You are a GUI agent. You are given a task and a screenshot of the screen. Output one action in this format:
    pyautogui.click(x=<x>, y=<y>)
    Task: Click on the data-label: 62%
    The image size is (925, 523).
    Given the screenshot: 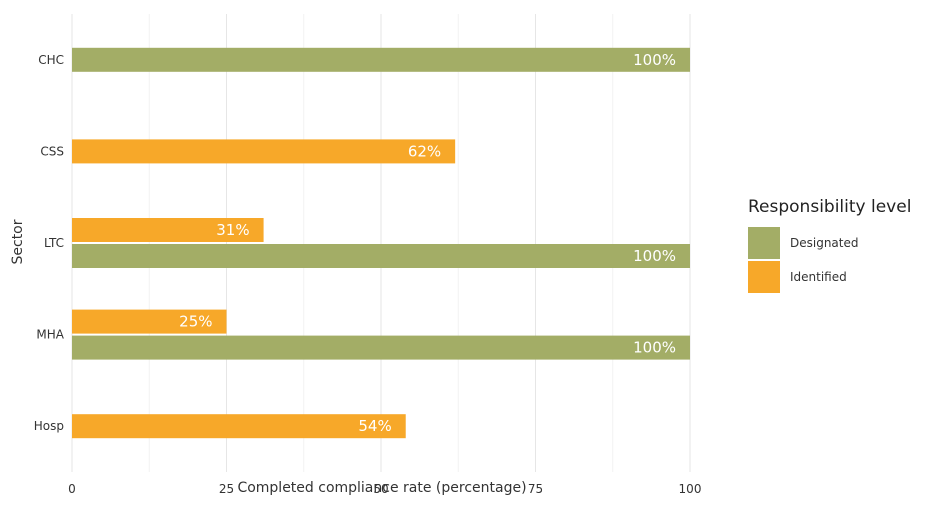 What is the action you would take?
    pyautogui.click(x=424, y=151)
    